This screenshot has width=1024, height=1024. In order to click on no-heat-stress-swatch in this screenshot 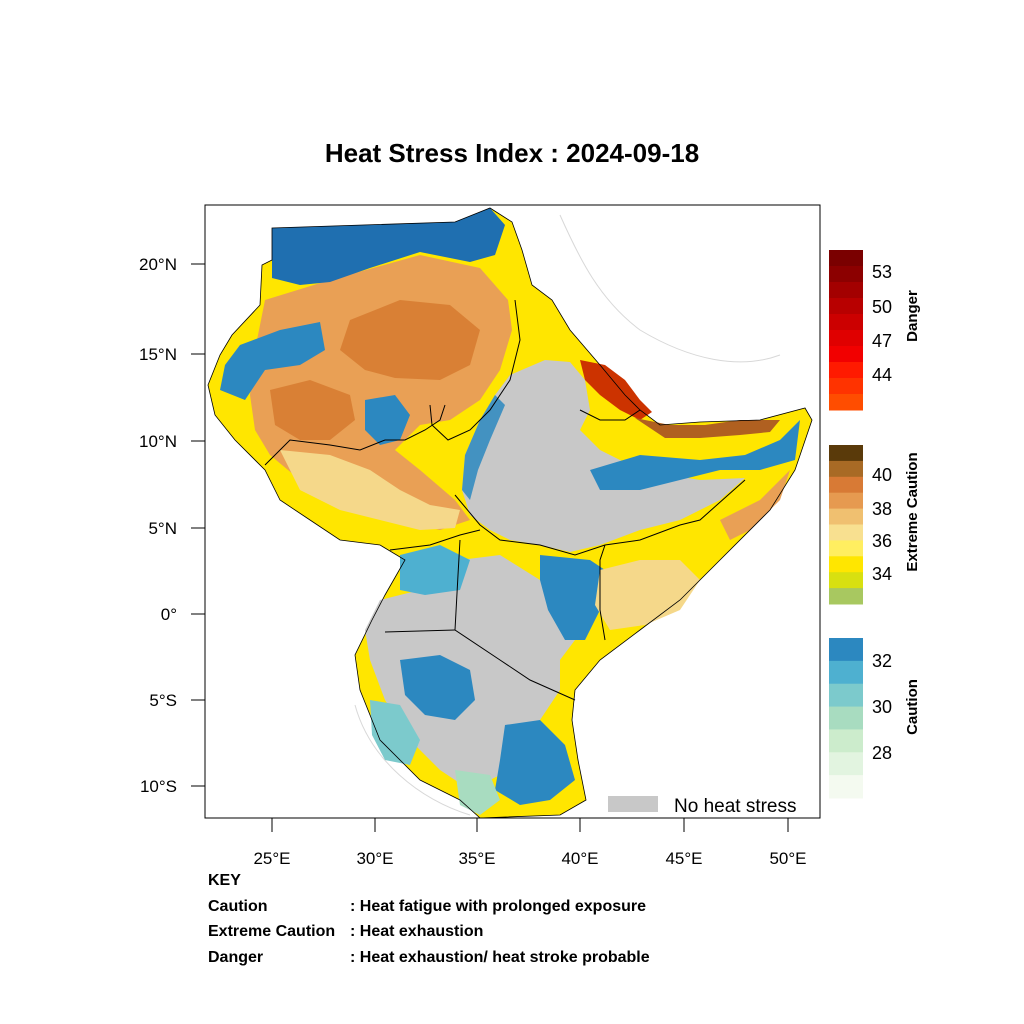, I will do `click(633, 804)`.